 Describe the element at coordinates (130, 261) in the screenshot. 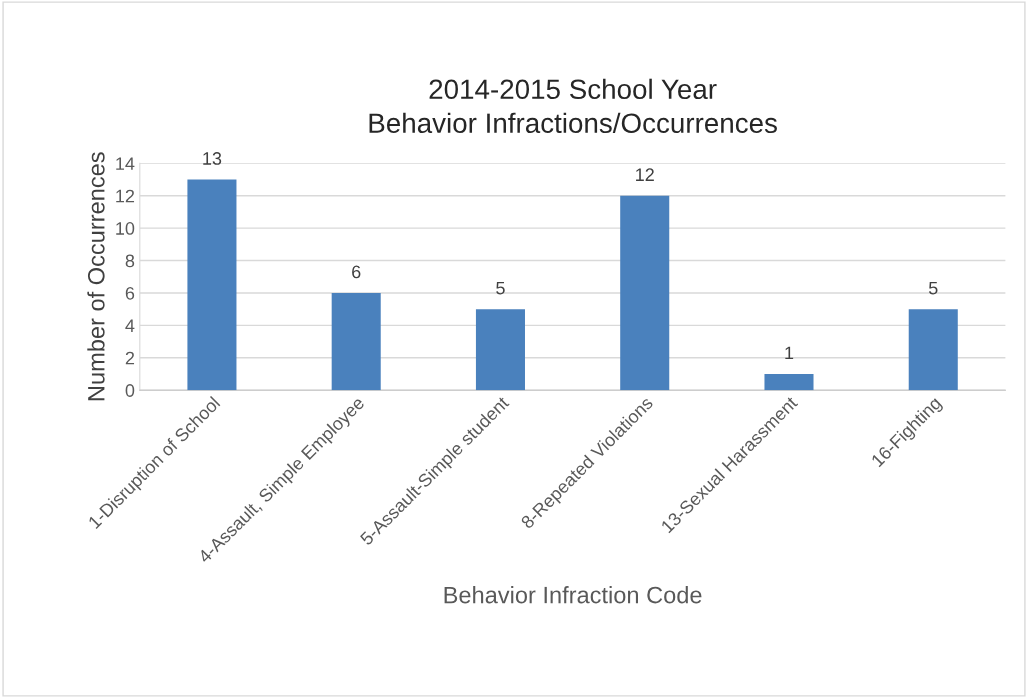

I see `y-tick-label: 8` at that location.